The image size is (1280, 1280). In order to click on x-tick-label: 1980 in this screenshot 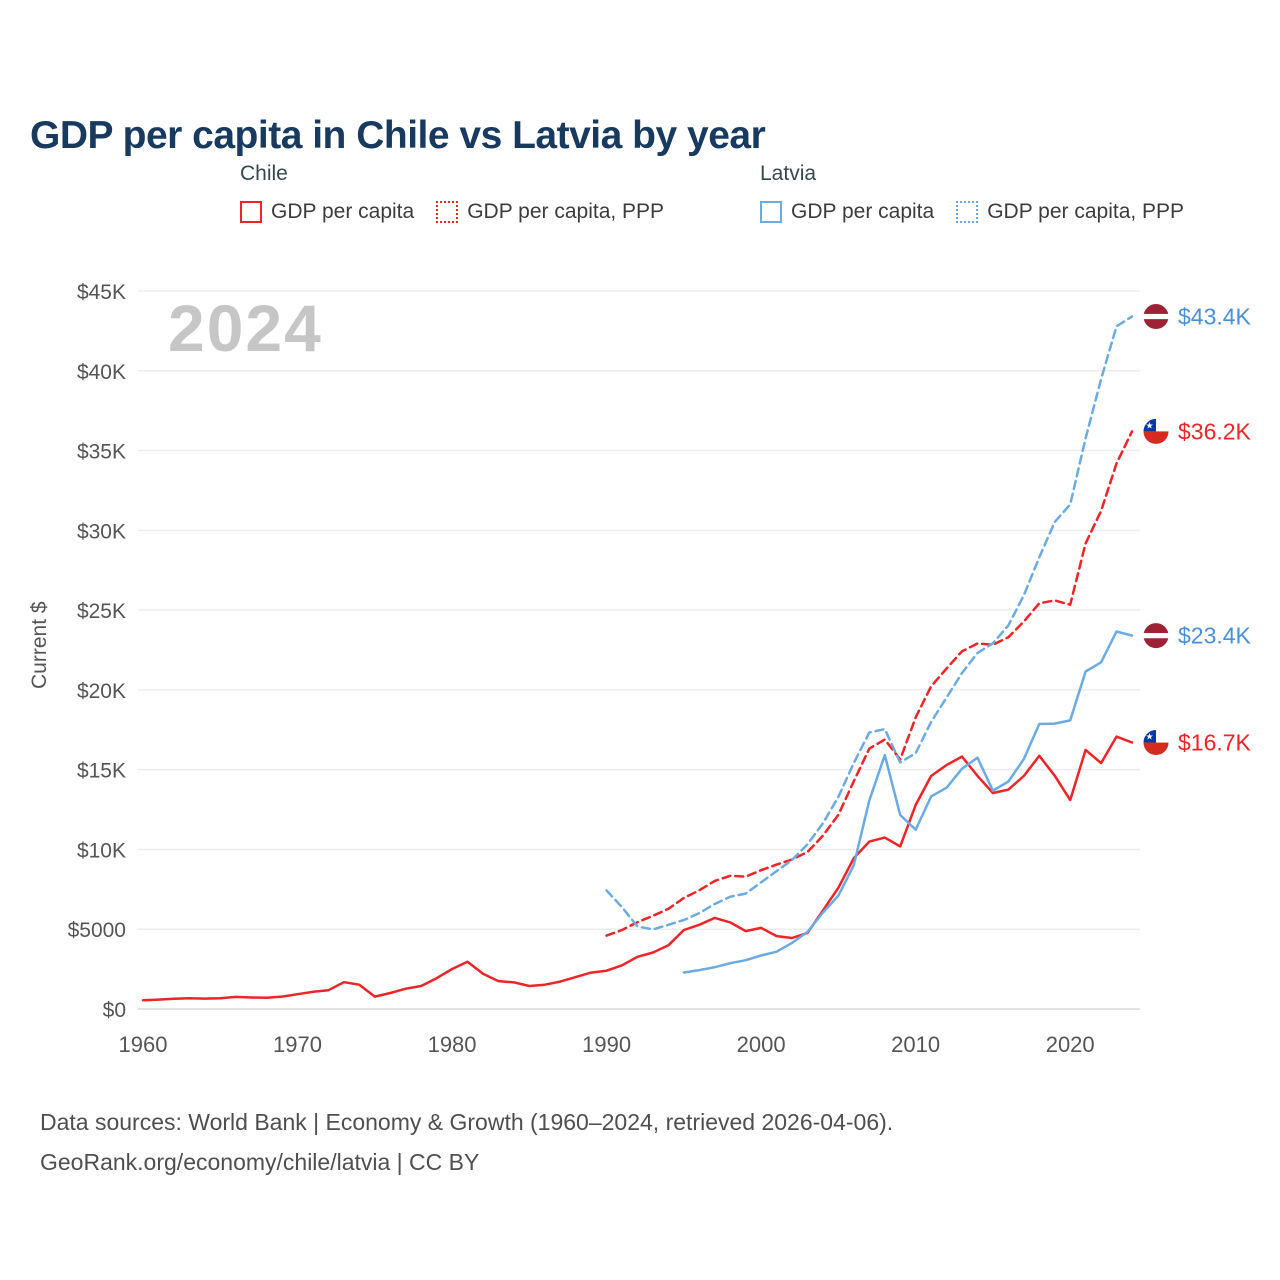, I will do `click(452, 1044)`.